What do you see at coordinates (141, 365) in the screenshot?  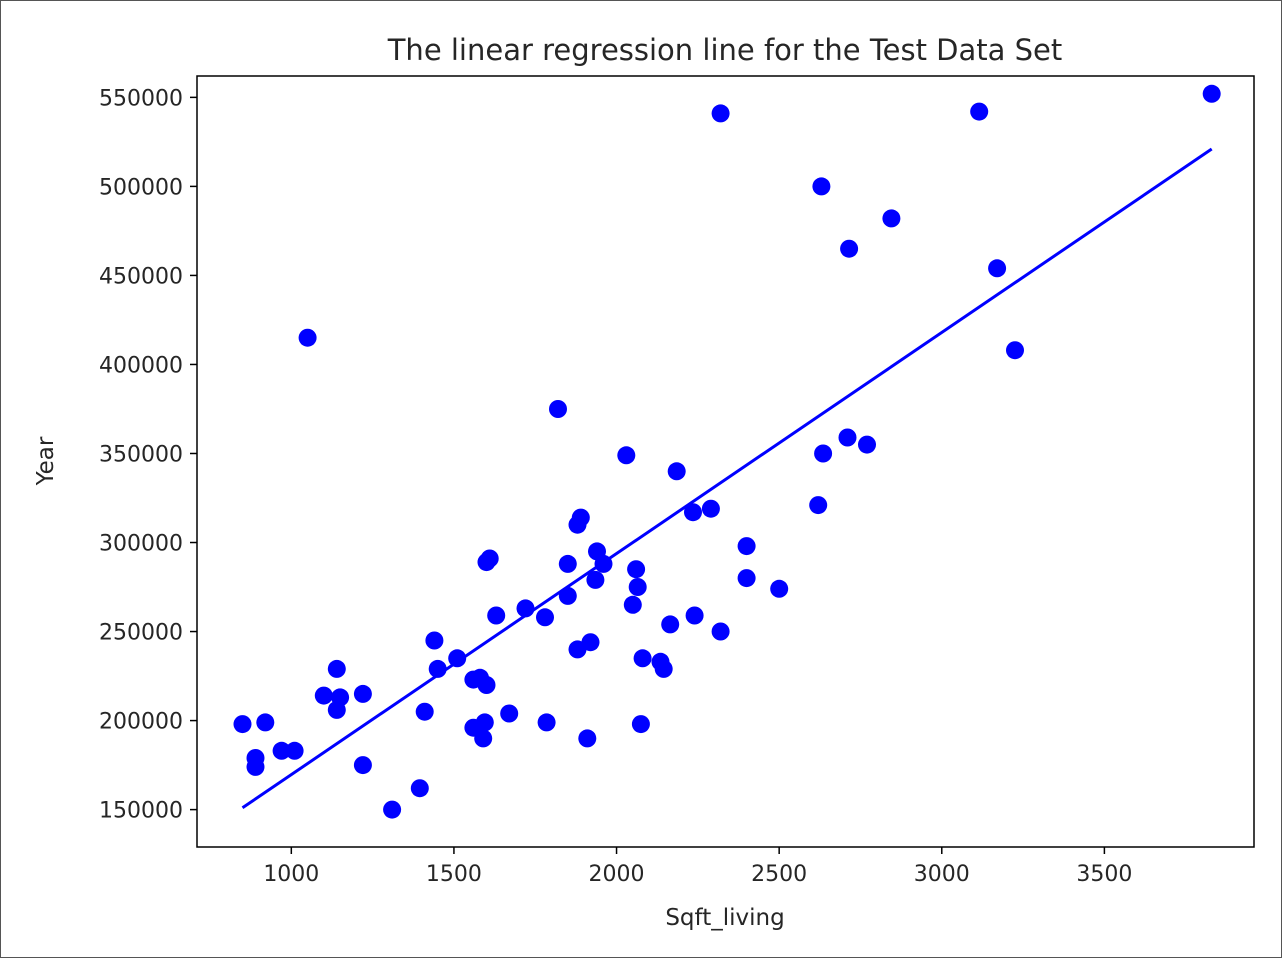 I see `y-tick-label: 400000` at bounding box center [141, 365].